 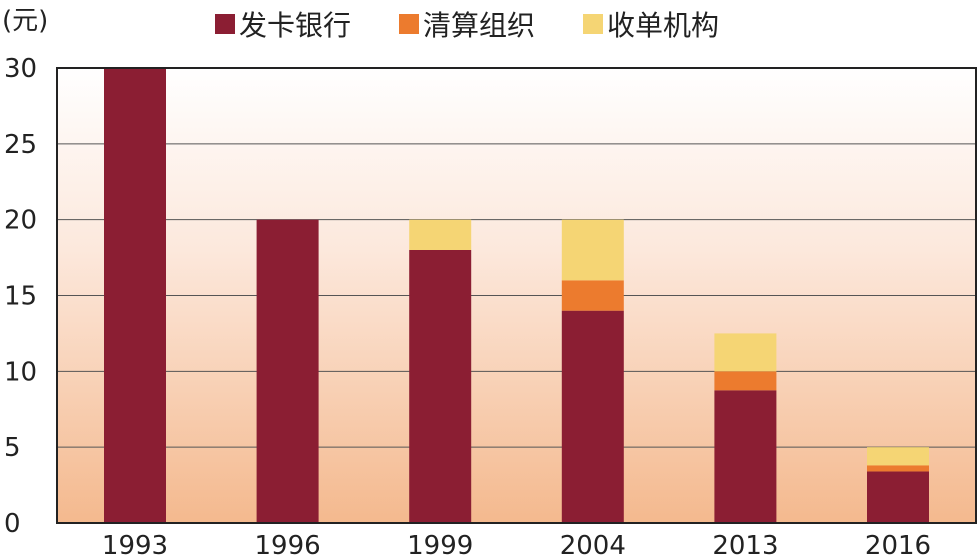 What do you see at coordinates (20, 372) in the screenshot?
I see `y-tick-label: 10` at bounding box center [20, 372].